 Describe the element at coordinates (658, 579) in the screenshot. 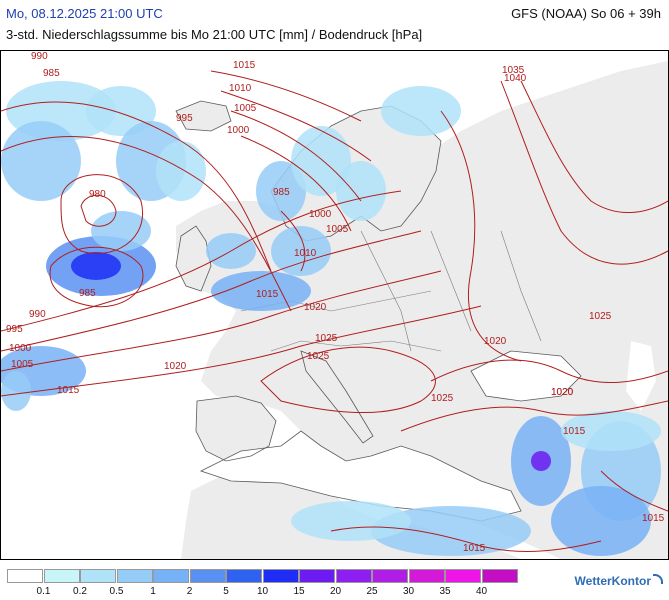

I see `logo-wave-icon` at that location.